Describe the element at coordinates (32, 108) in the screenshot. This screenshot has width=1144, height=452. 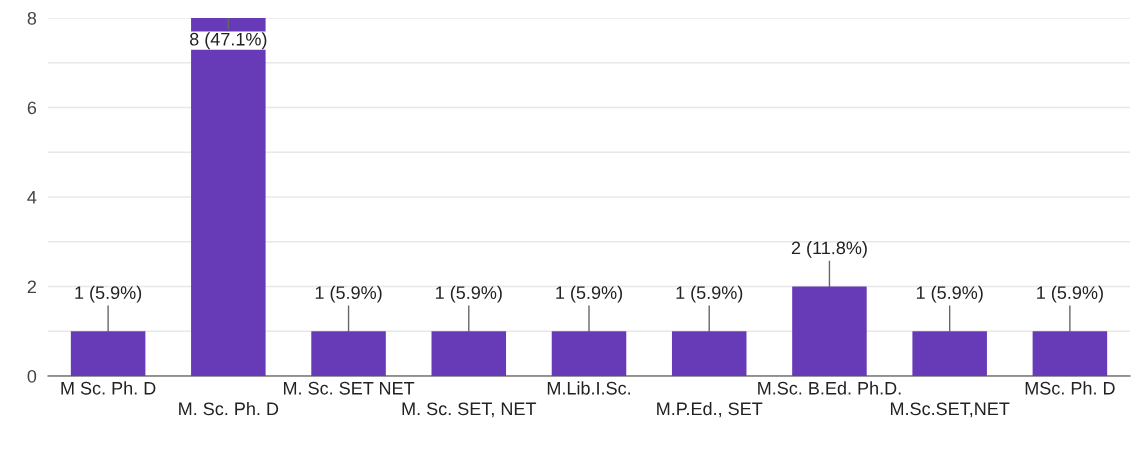
I see `y-tick-label: 6` at that location.